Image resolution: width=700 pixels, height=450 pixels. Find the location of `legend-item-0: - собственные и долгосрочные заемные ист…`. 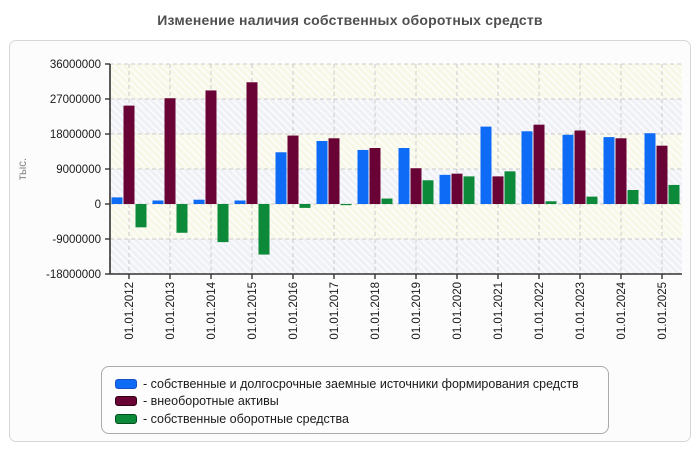

legend-item-0: - собственные и долгосрочные заемные ист… is located at coordinates (356, 383).